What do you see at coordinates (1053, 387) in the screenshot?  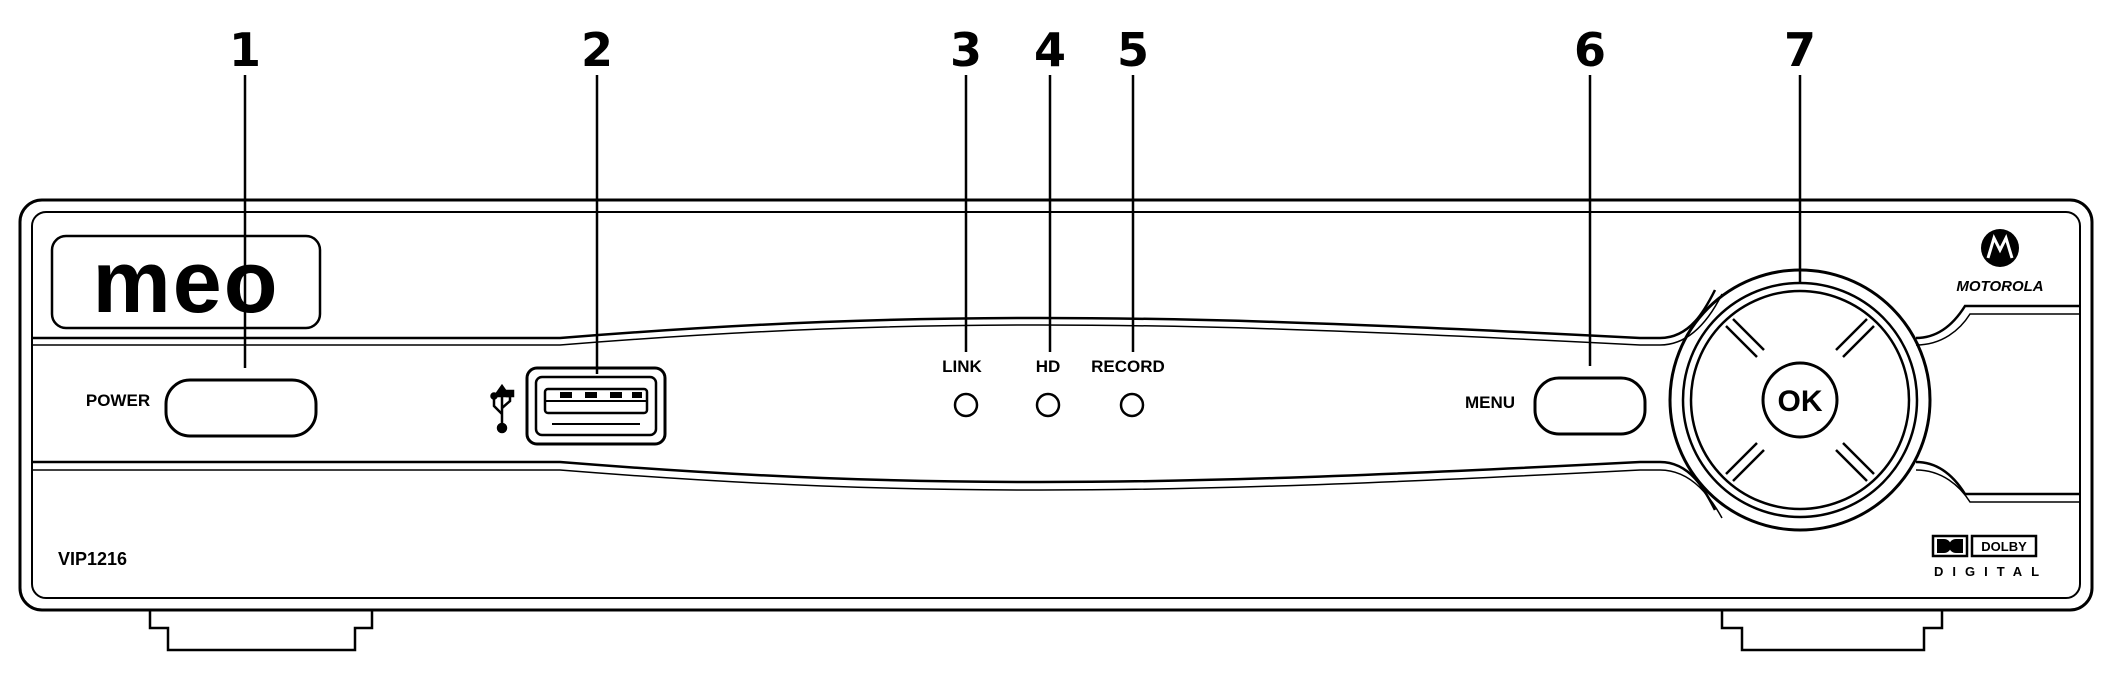 I see `led-indicators: LINK HD RECORD` at bounding box center [1053, 387].